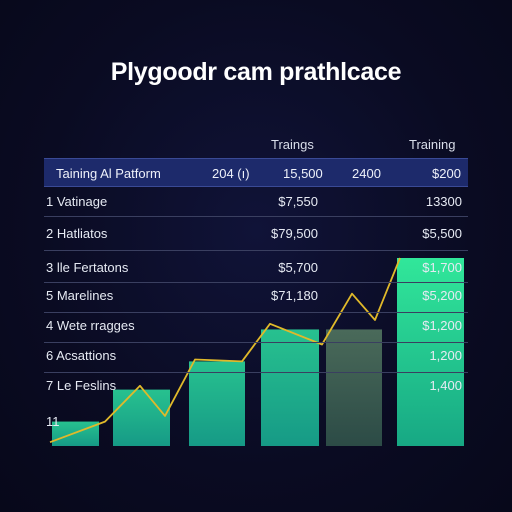  I want to click on table-row-value-2: 1,400, so click(445, 385).